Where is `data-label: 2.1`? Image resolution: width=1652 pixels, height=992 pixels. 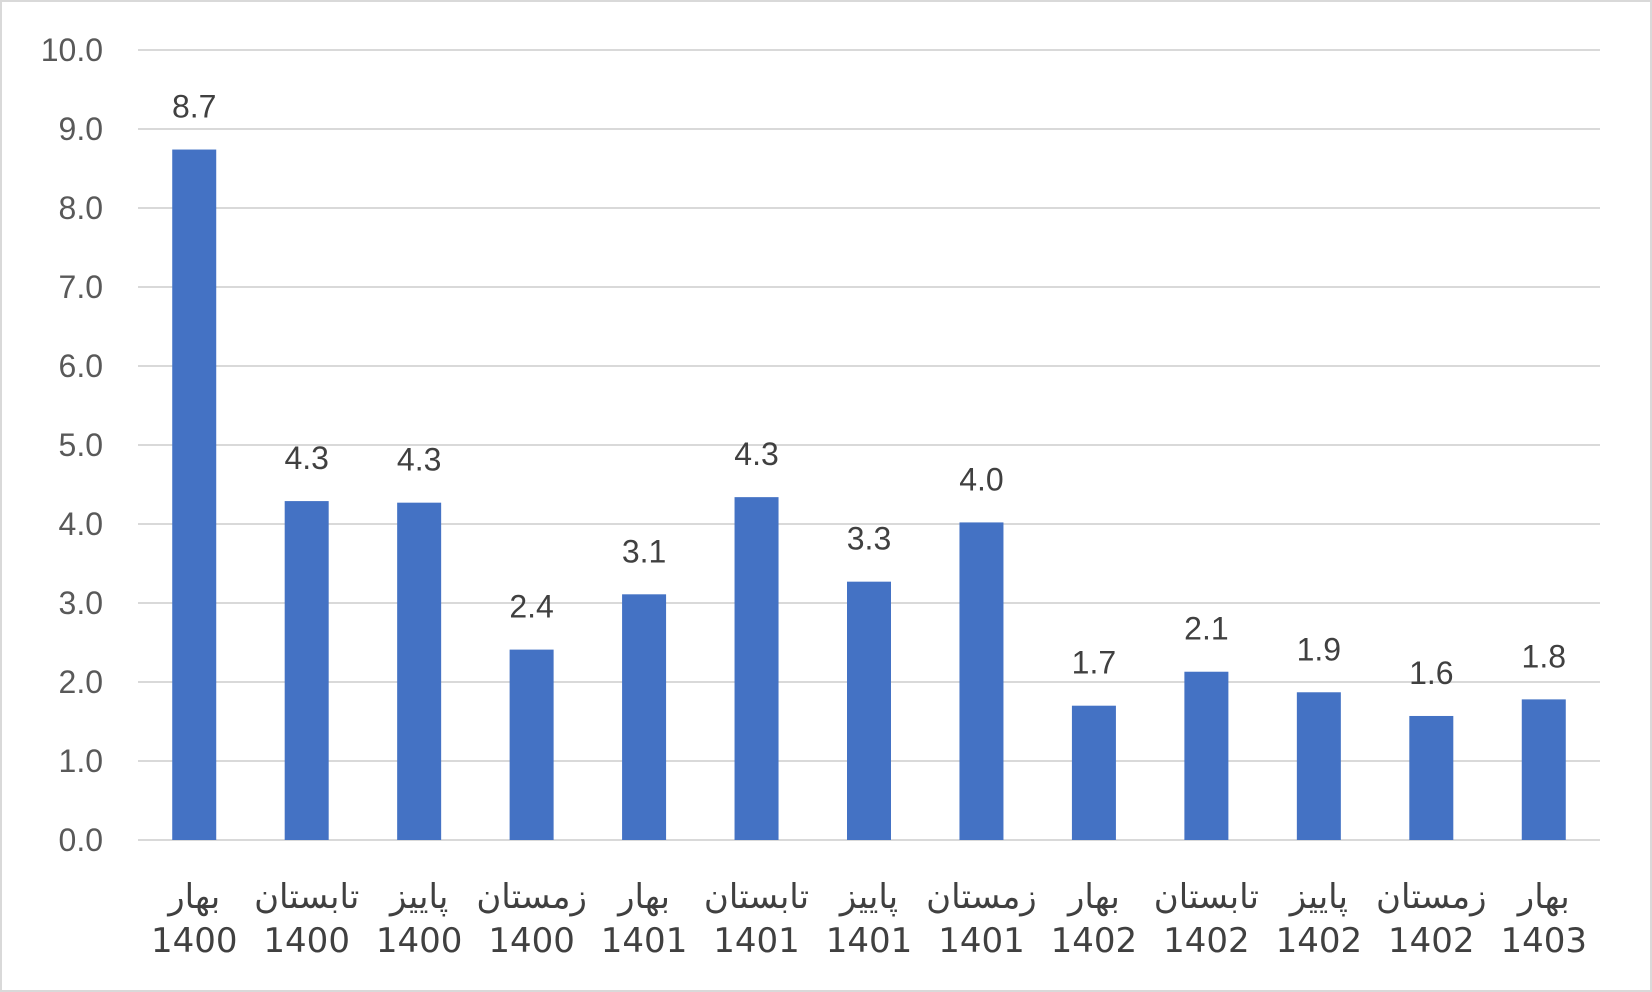 data-label: 2.1 is located at coordinates (1206, 629).